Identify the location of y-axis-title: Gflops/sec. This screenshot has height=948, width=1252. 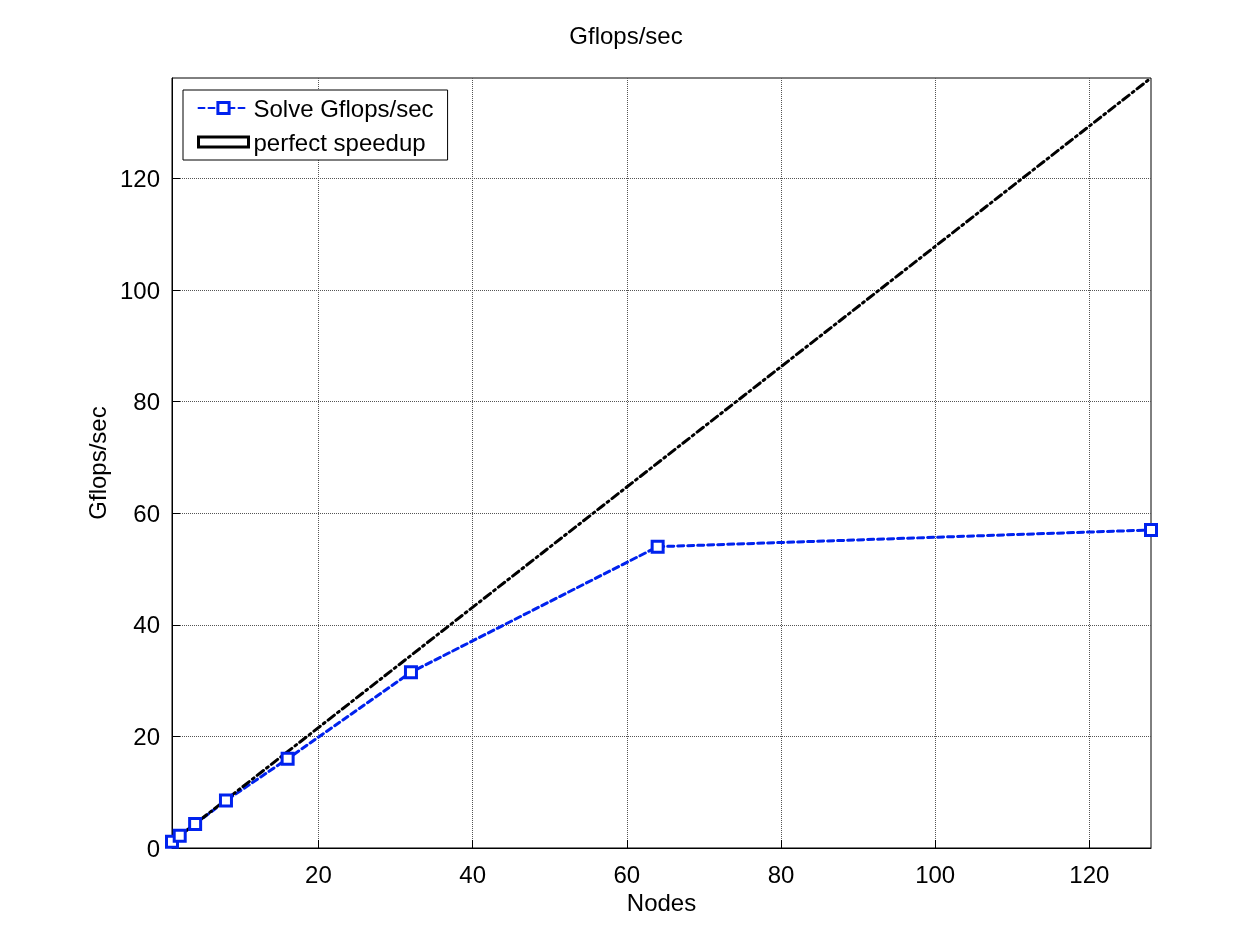
(97, 463).